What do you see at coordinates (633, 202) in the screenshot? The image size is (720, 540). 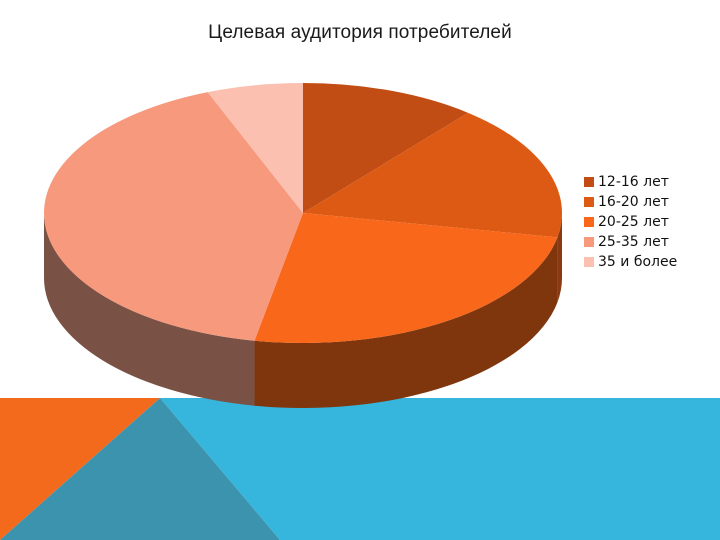 I see `legend-label-16-20: 16-20 лет` at bounding box center [633, 202].